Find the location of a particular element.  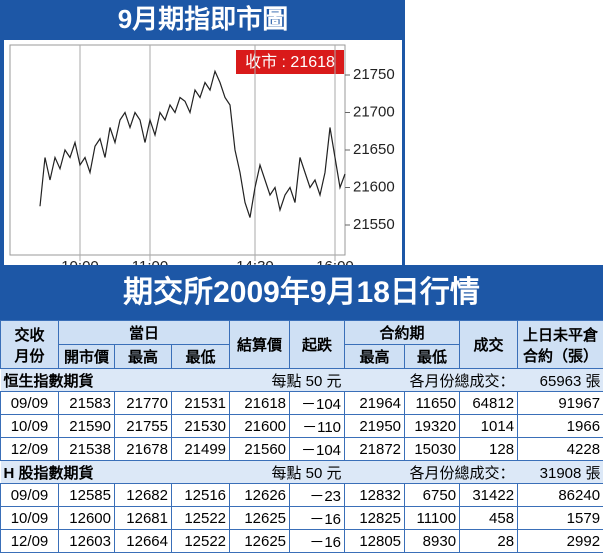

cell: 12516 is located at coordinates (200, 495).